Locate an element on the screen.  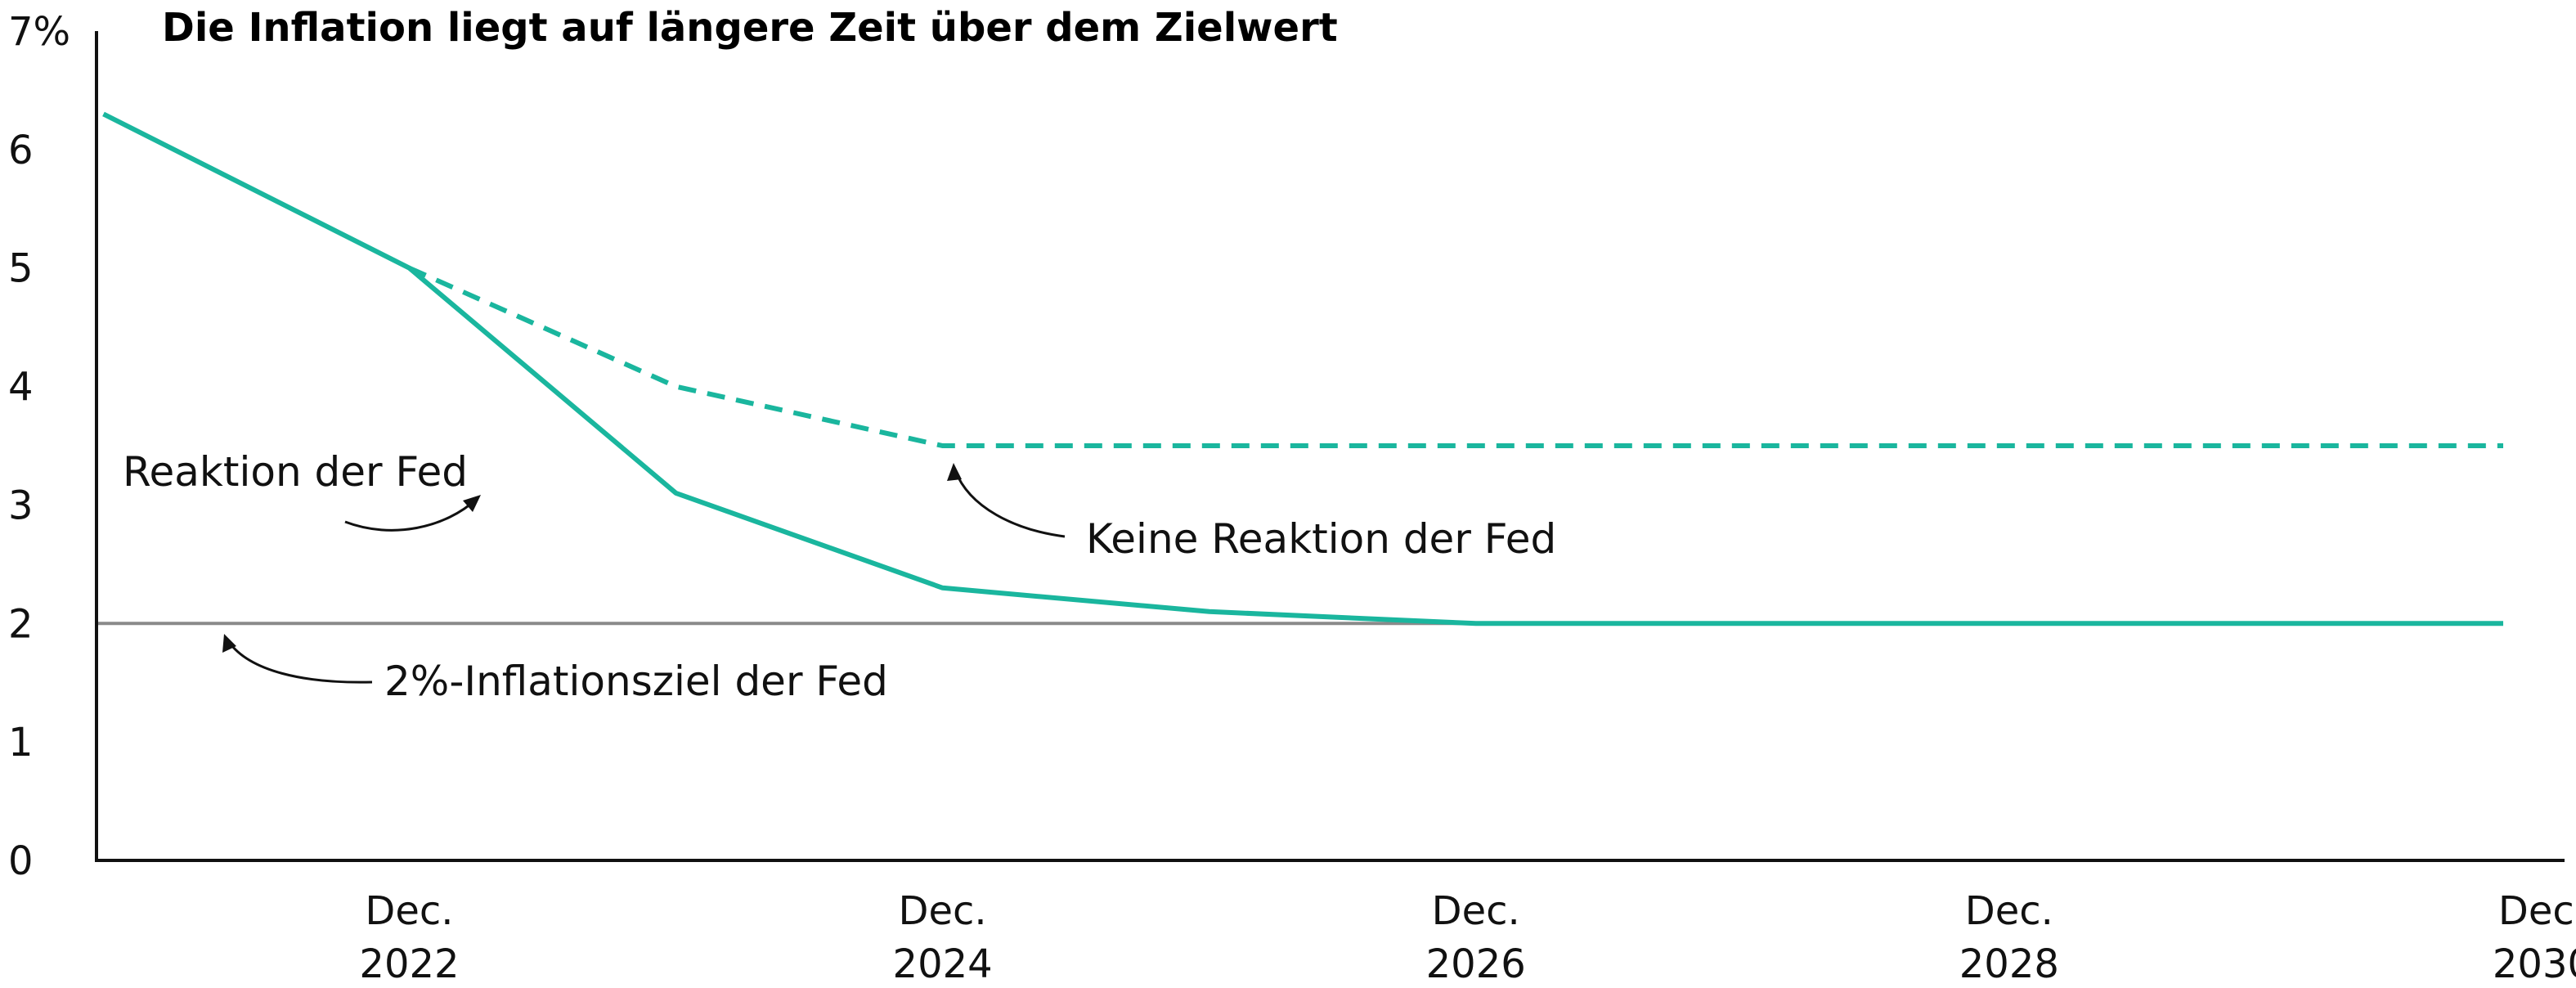
arrow-no-fed-reaction is located at coordinates (1010, 503).